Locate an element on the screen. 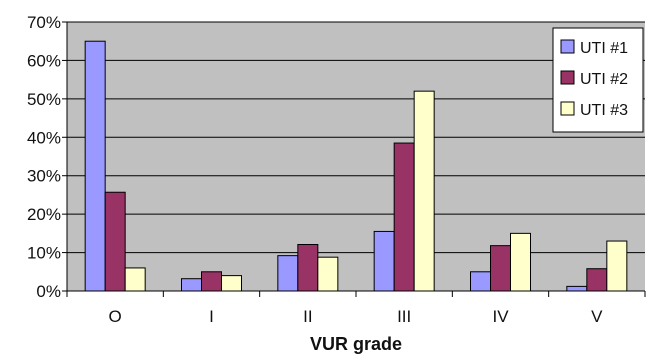 The height and width of the screenshot is (363, 647). bar-1-O is located at coordinates (95, 166).